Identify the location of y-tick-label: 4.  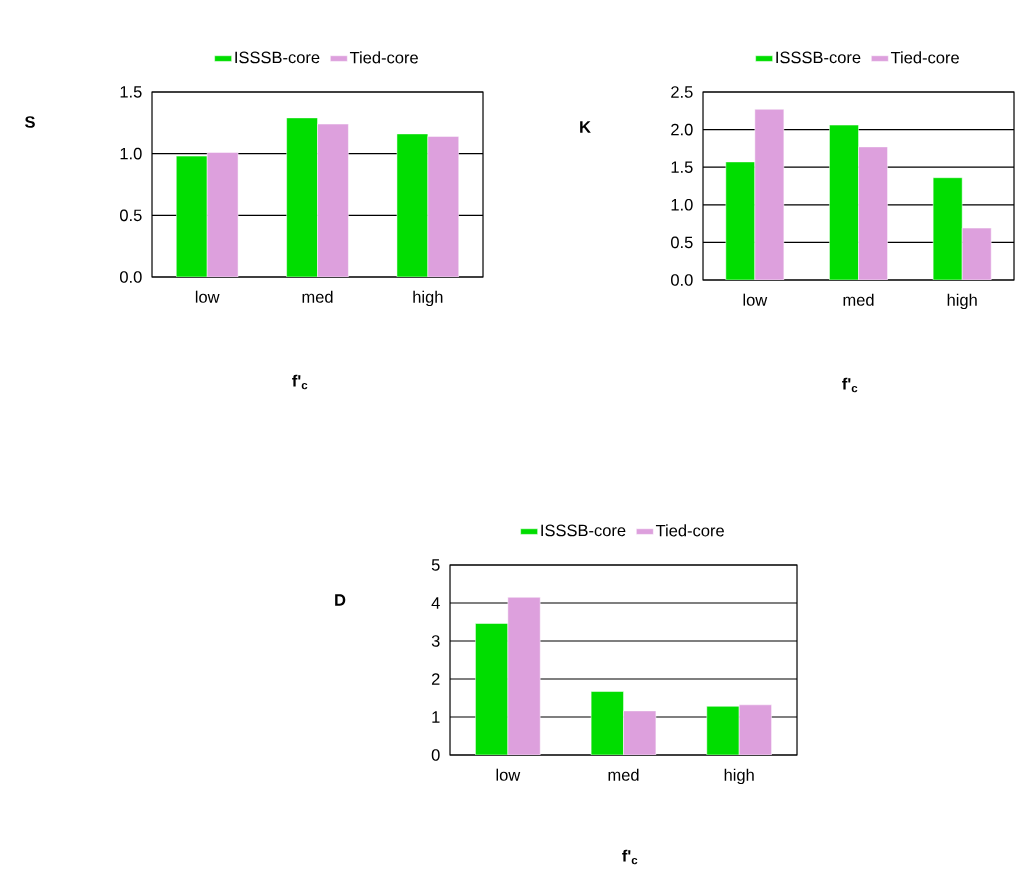
(435, 603).